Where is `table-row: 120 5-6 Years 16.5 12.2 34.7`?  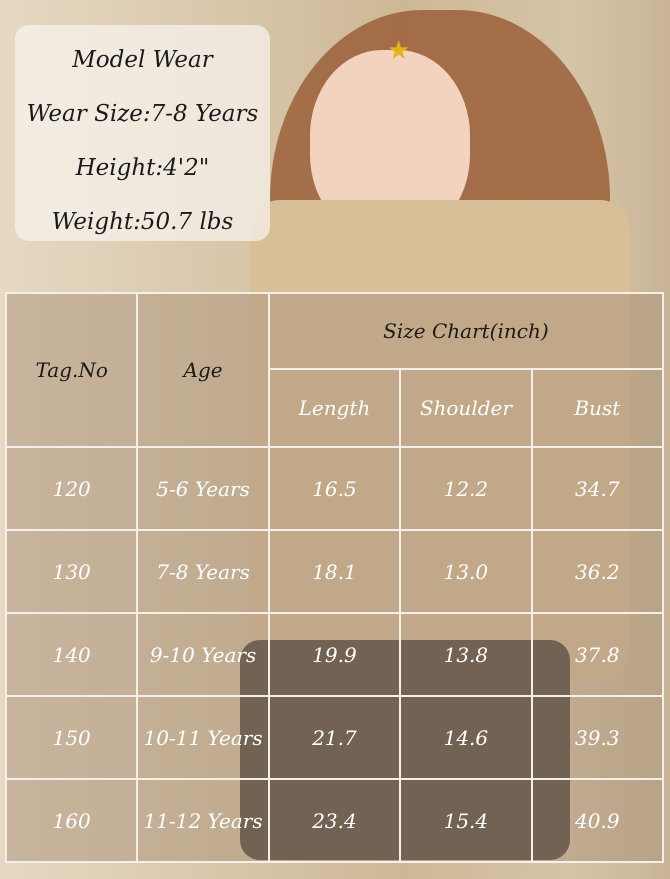
table-row: 120 5-6 Years 16.5 12.2 34.7 is located at coordinates (334, 488).